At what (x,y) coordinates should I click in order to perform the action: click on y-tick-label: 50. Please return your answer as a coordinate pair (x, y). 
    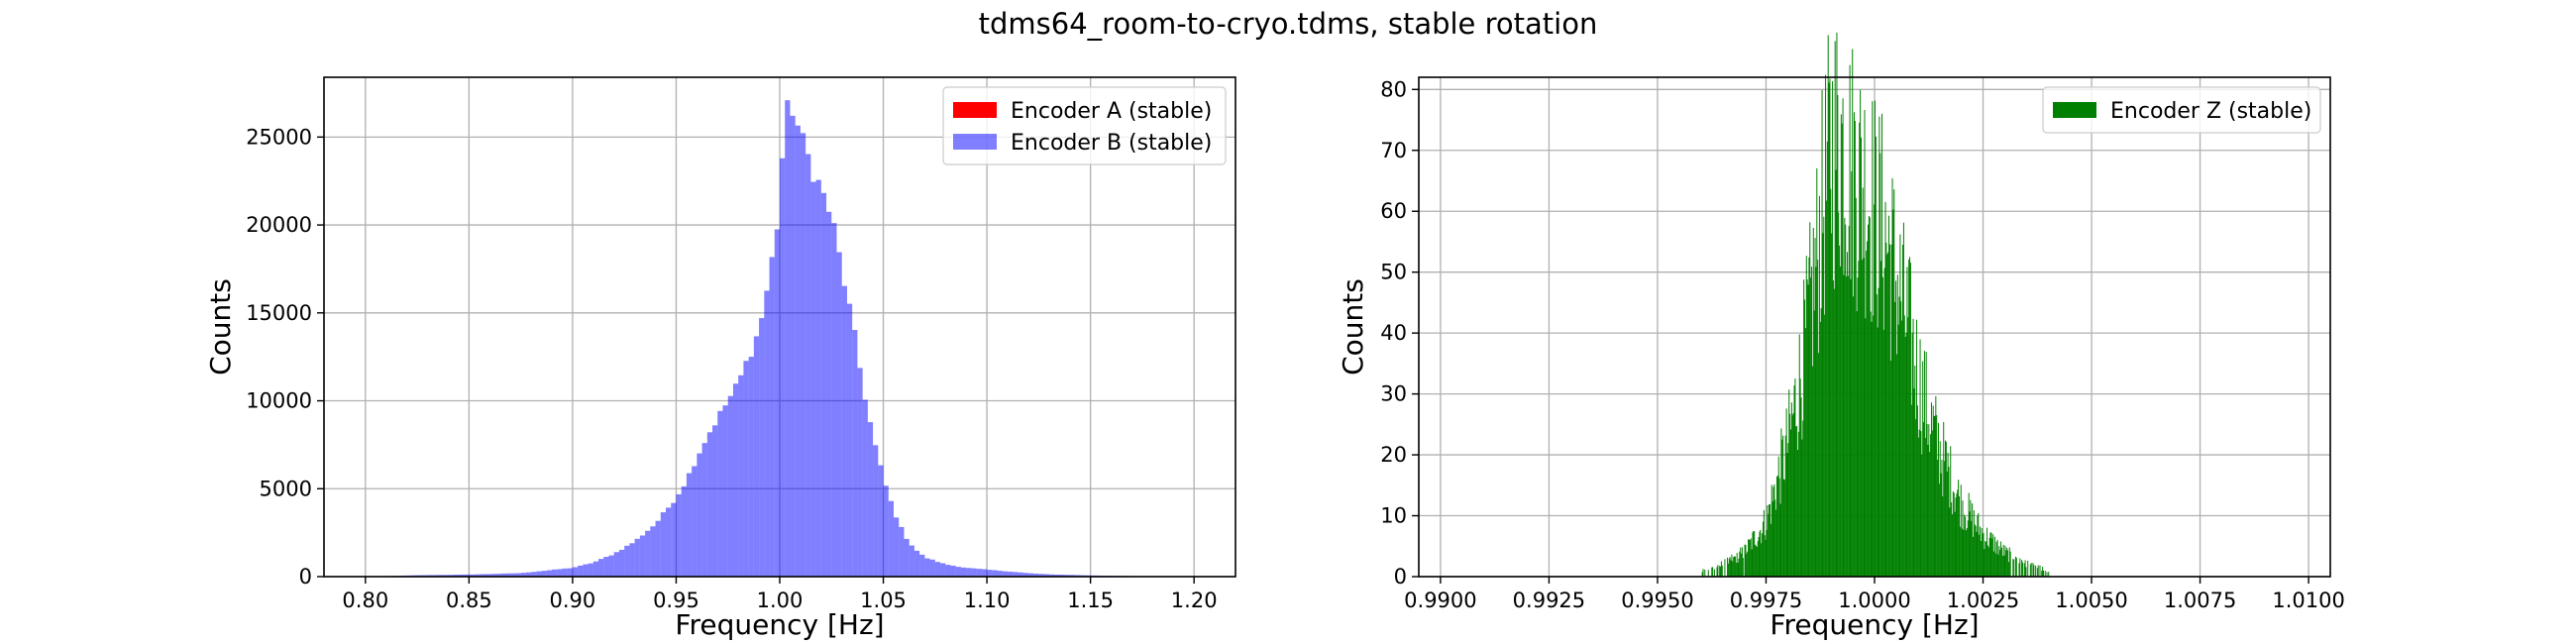
    Looking at the image, I should click on (1394, 272).